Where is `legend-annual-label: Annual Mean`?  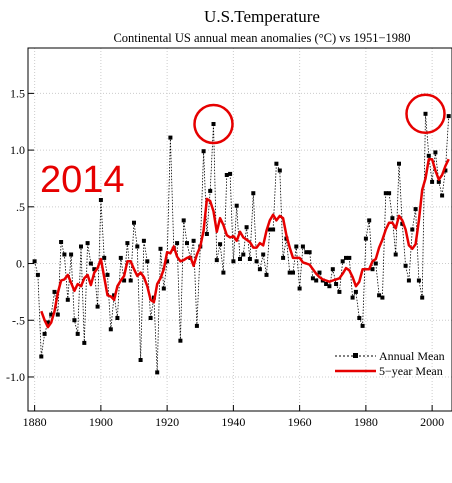 legend-annual-label: Annual Mean is located at coordinates (412, 356).